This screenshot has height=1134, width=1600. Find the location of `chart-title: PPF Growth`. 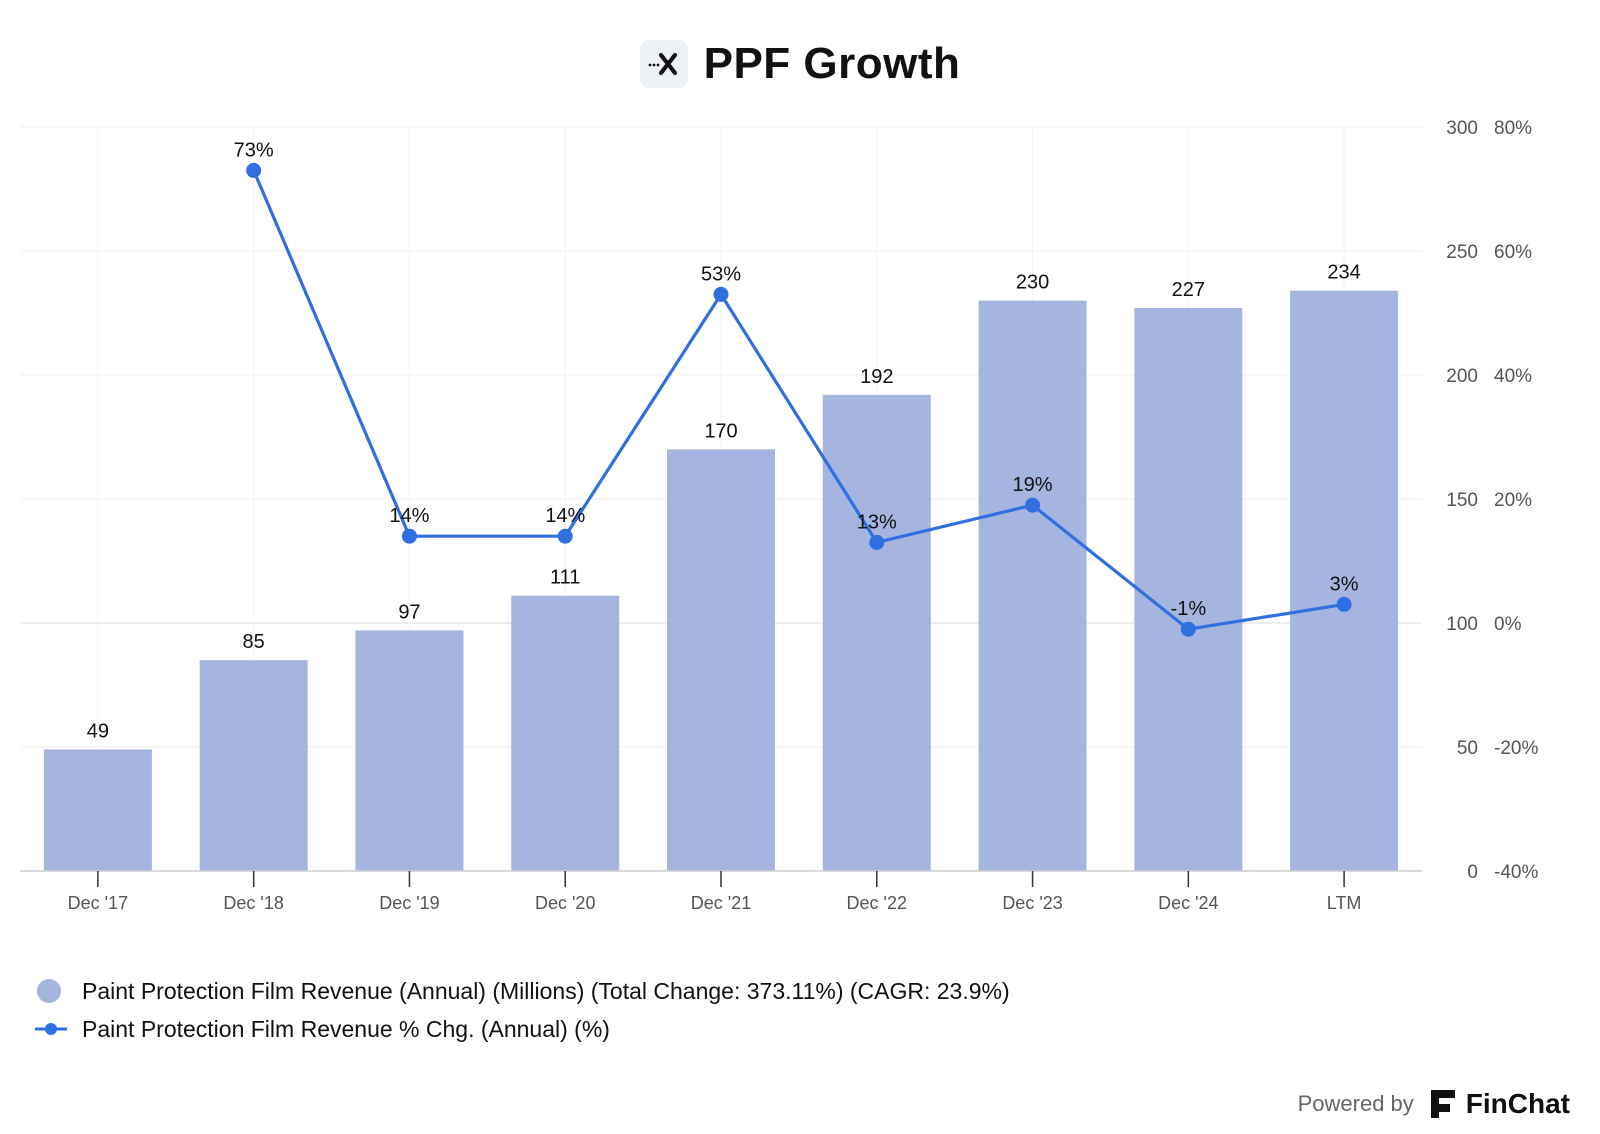

chart-title: PPF Growth is located at coordinates (832, 63).